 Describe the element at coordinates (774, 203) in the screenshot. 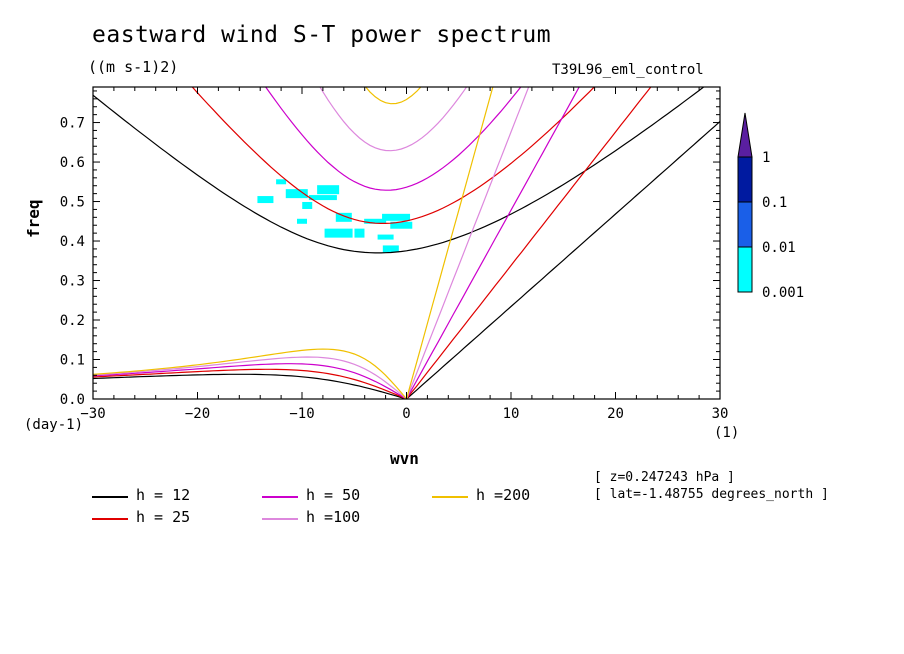

I see `colorbar-label: 0.1` at that location.